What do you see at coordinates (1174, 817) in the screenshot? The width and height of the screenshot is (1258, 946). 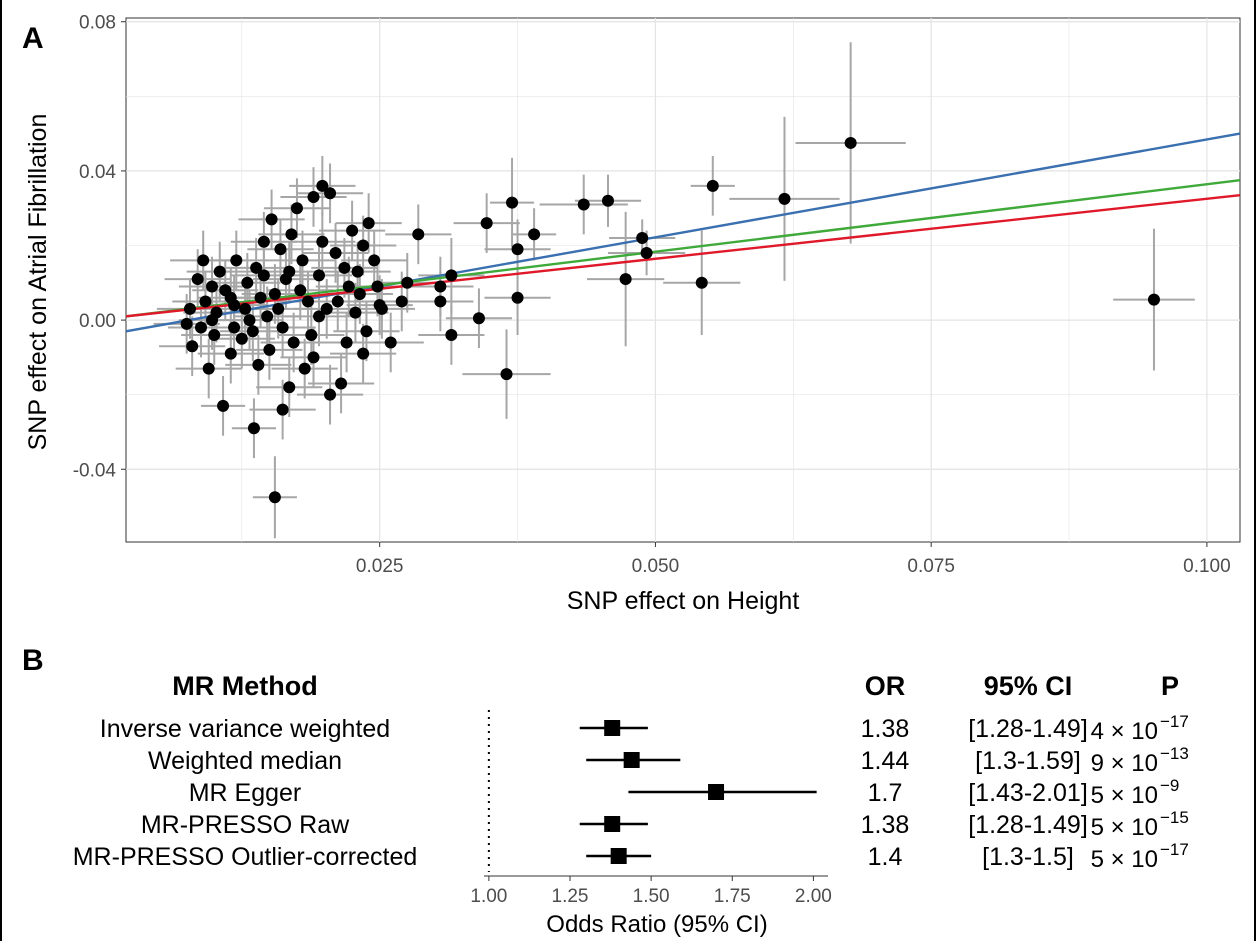 I see `p-value-exponent: −15` at bounding box center [1174, 817].